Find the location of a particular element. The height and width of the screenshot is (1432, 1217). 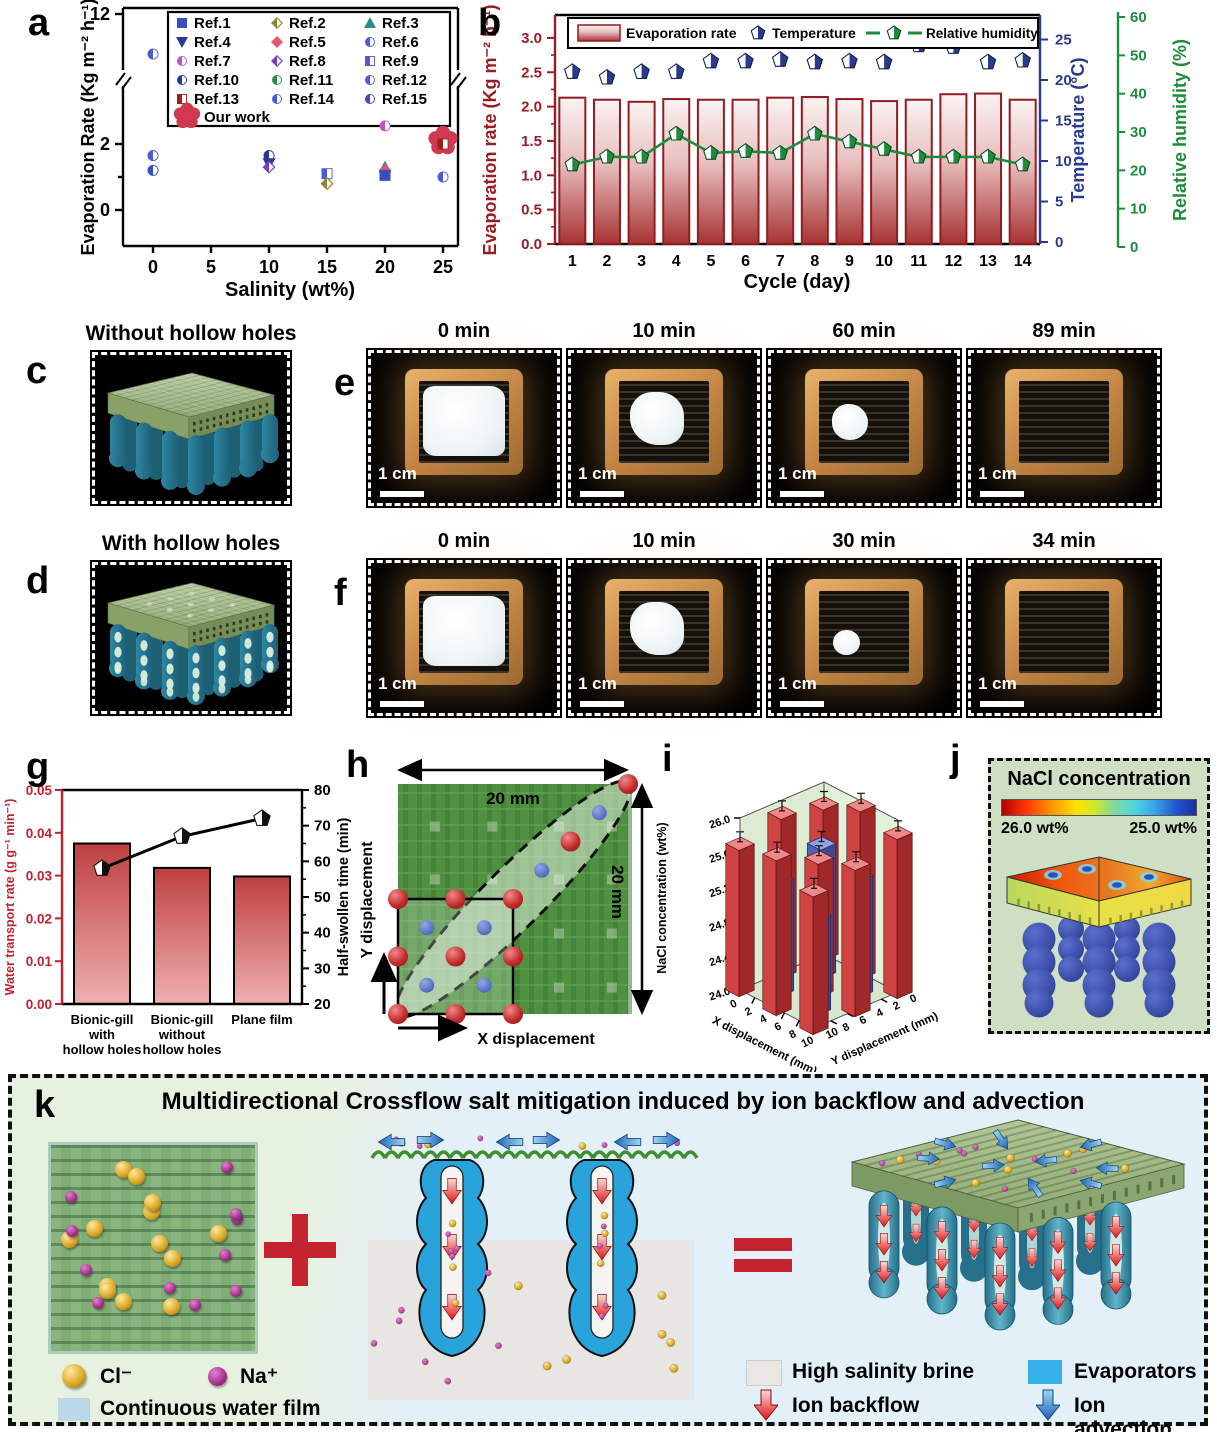

svg-text:Water transport rate (g g⁻¹ mi: Water transport rate (g g⁻¹ min⁻¹) is located at coordinates (10, 897).